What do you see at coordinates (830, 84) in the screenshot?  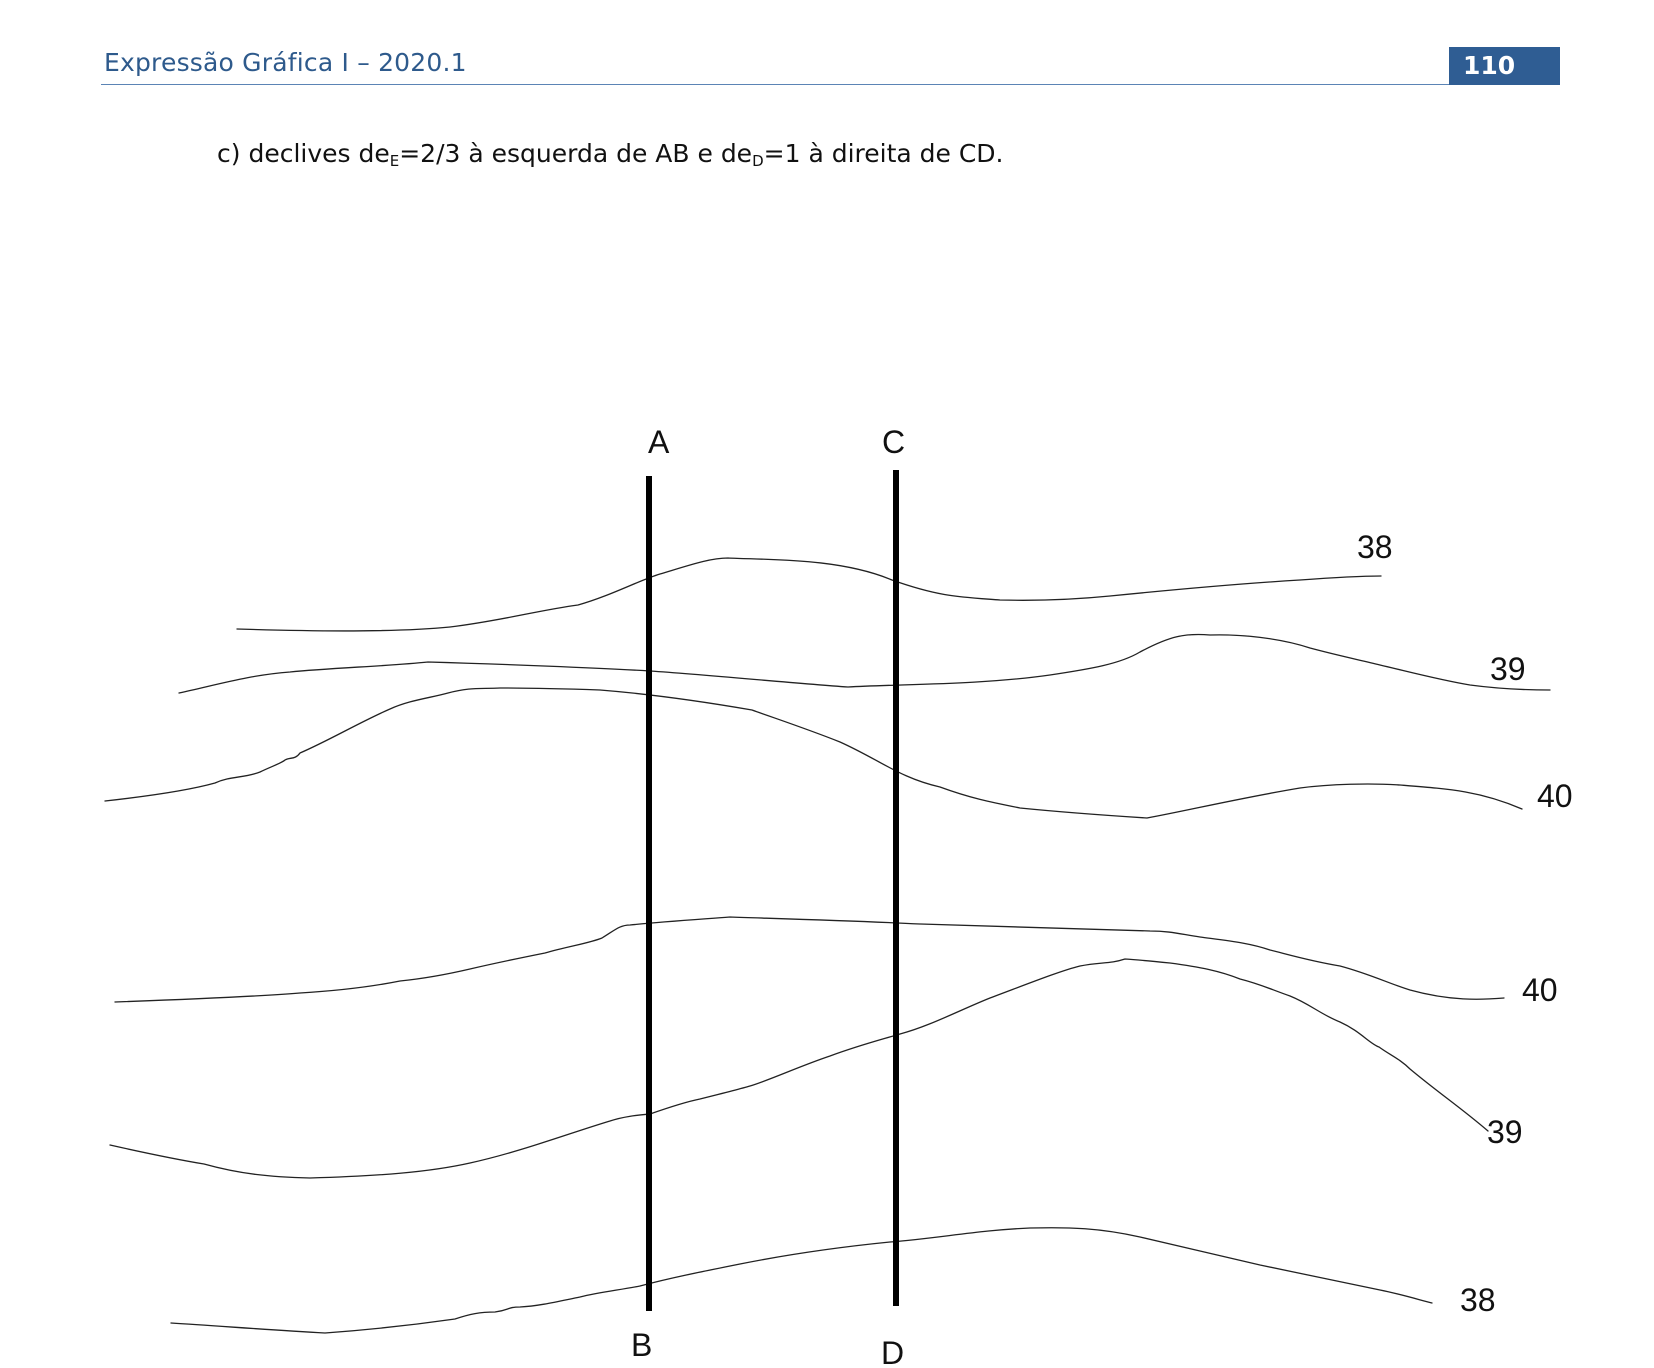 I see `header-divider` at bounding box center [830, 84].